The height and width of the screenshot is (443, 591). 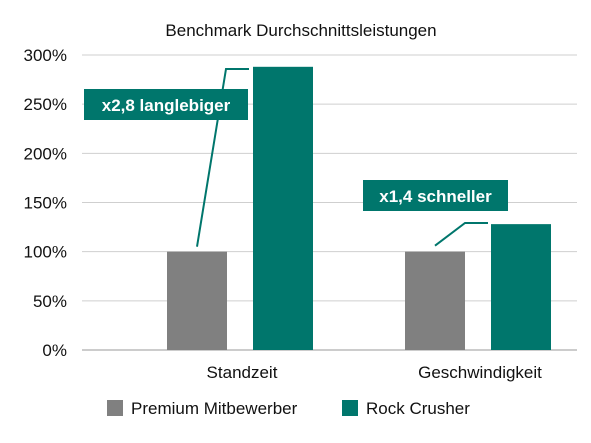 What do you see at coordinates (242, 372) in the screenshot?
I see `x-category-label: Standzeit` at bounding box center [242, 372].